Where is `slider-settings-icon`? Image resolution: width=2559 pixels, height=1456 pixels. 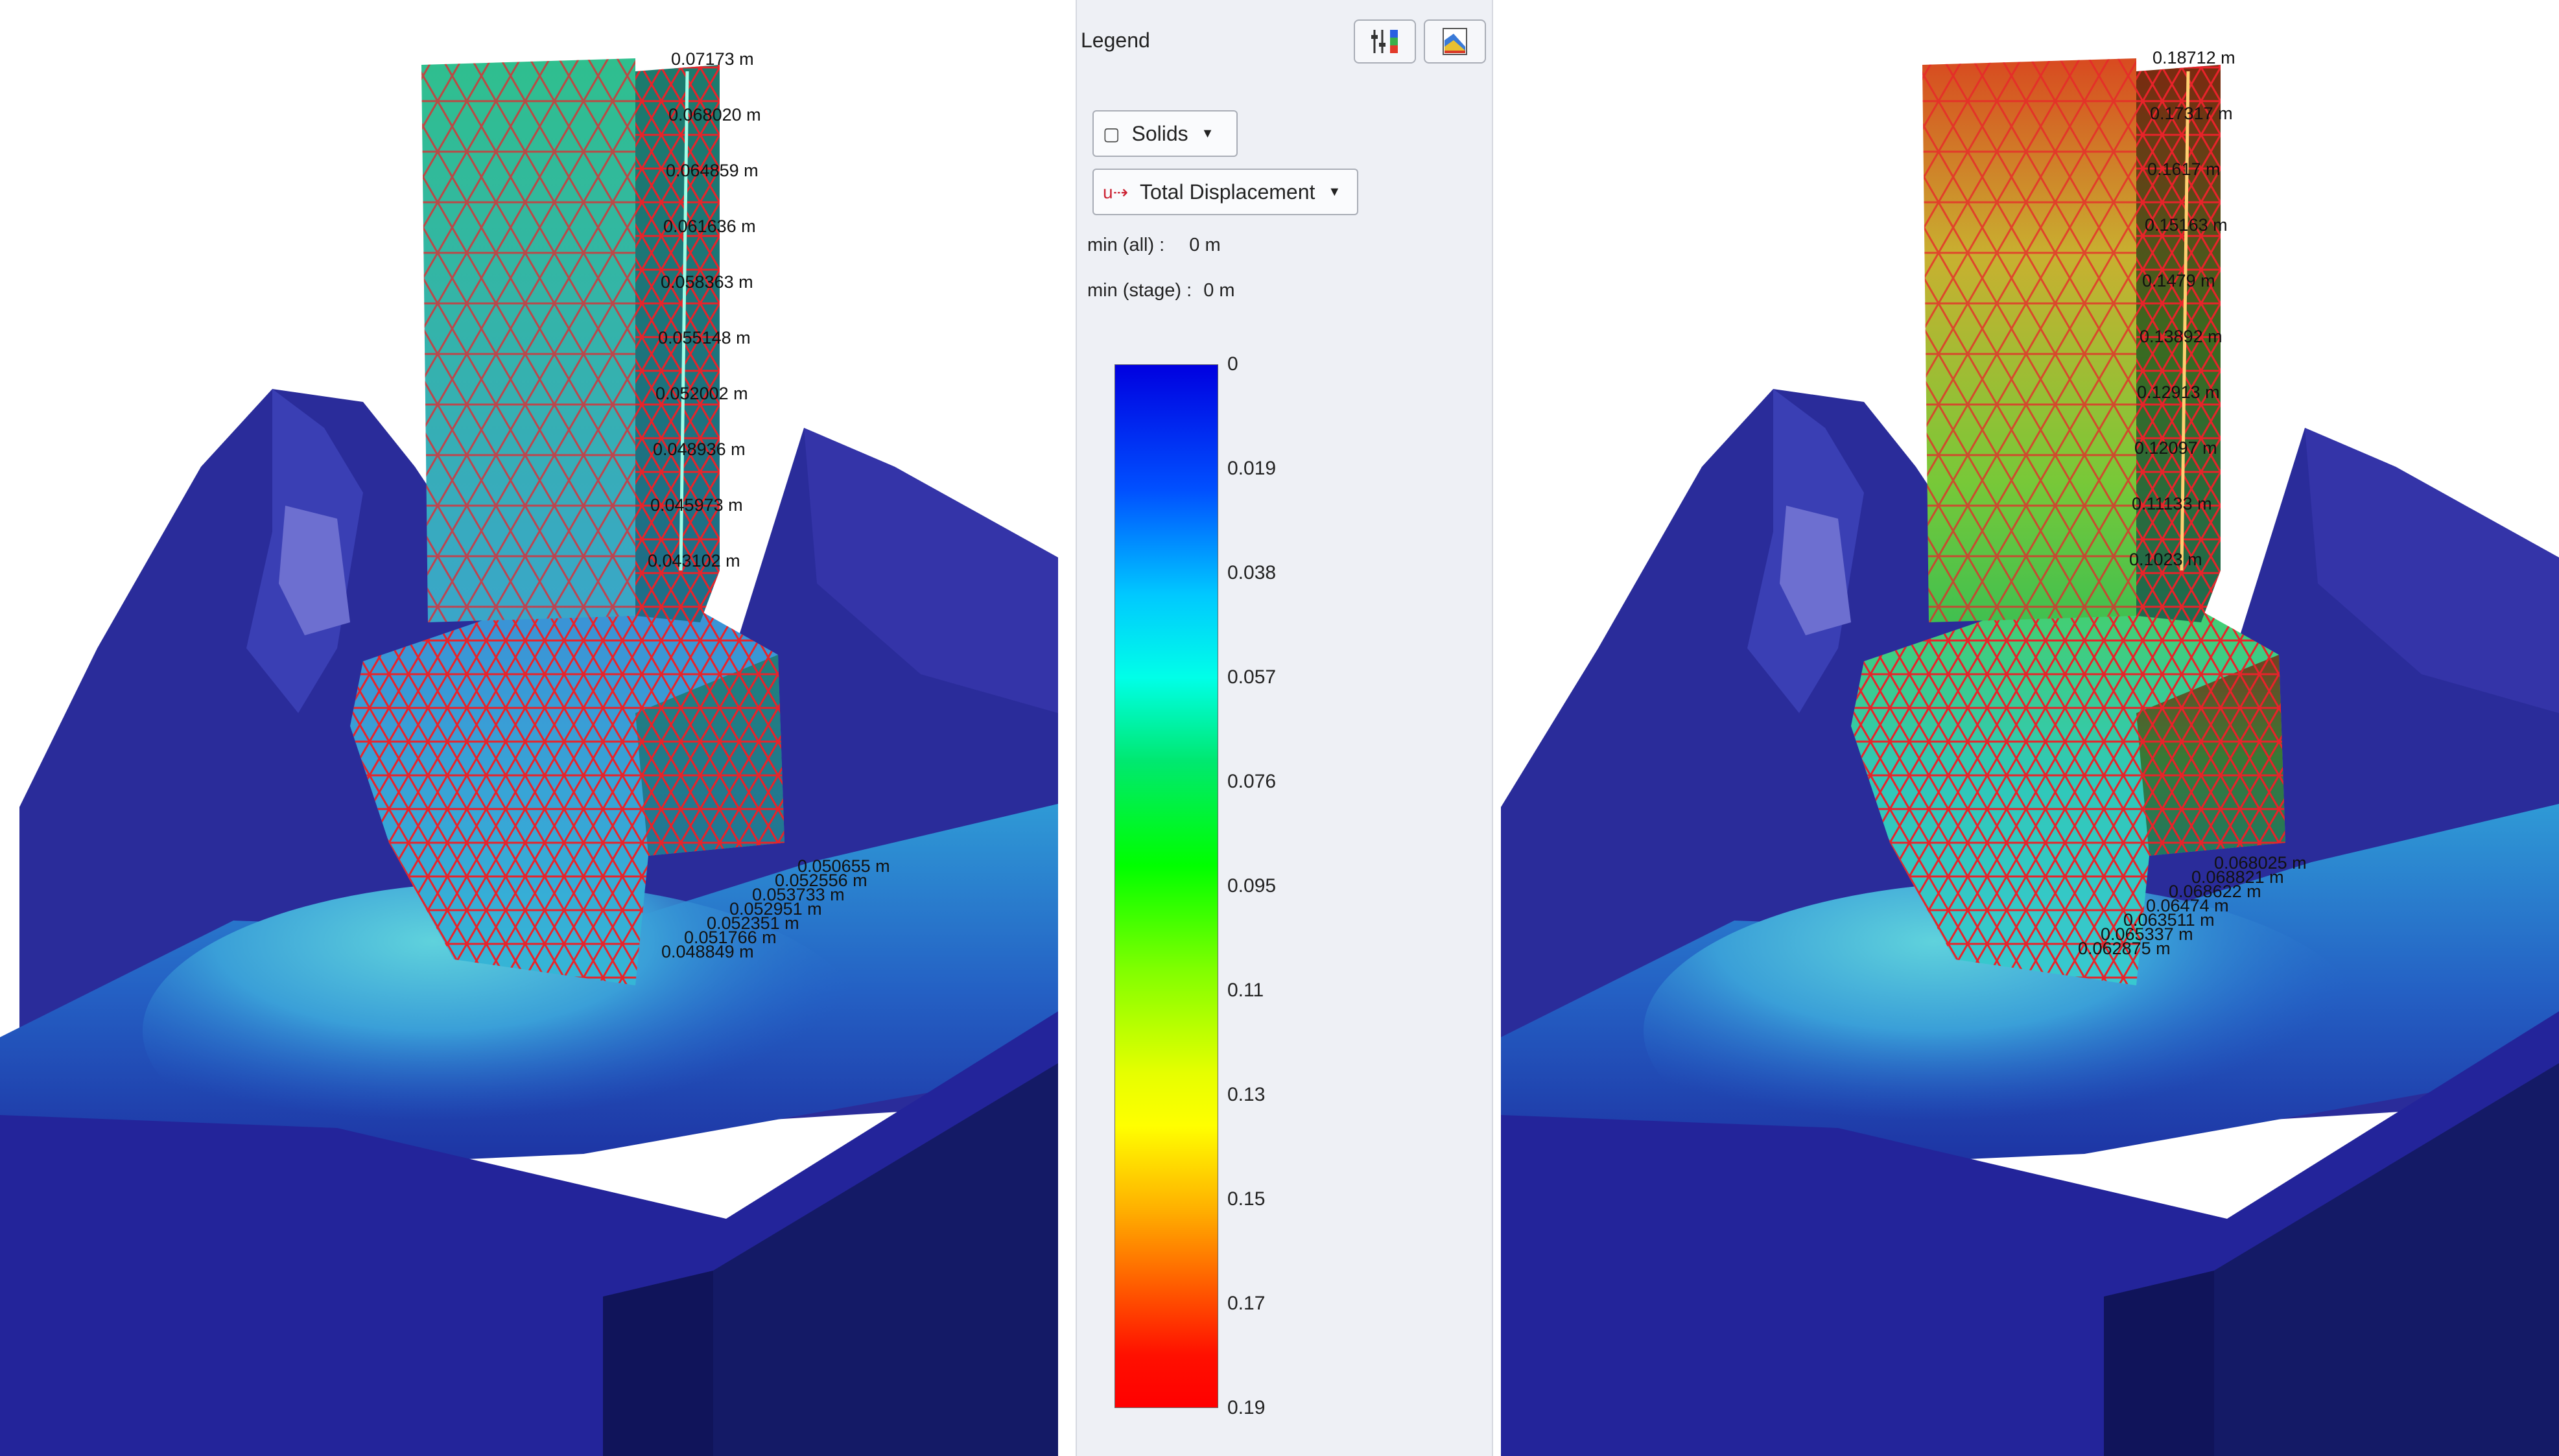 slider-settings-icon is located at coordinates (1384, 42).